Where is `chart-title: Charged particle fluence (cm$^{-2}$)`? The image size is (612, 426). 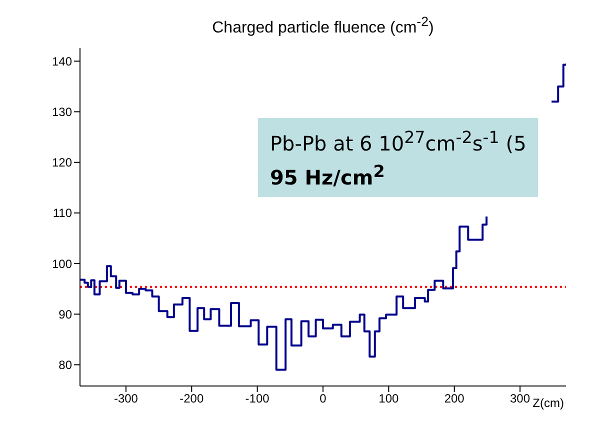
chart-title: Charged particle fluence (cm$^{-2}$) is located at coordinates (323, 26).